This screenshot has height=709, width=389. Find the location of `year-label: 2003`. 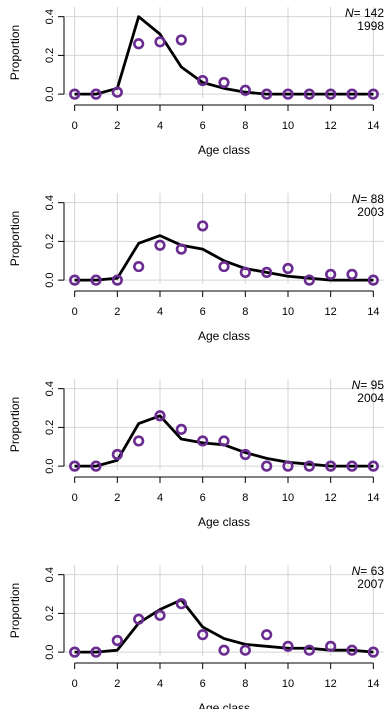

year-label: 2003 is located at coordinates (370, 212).